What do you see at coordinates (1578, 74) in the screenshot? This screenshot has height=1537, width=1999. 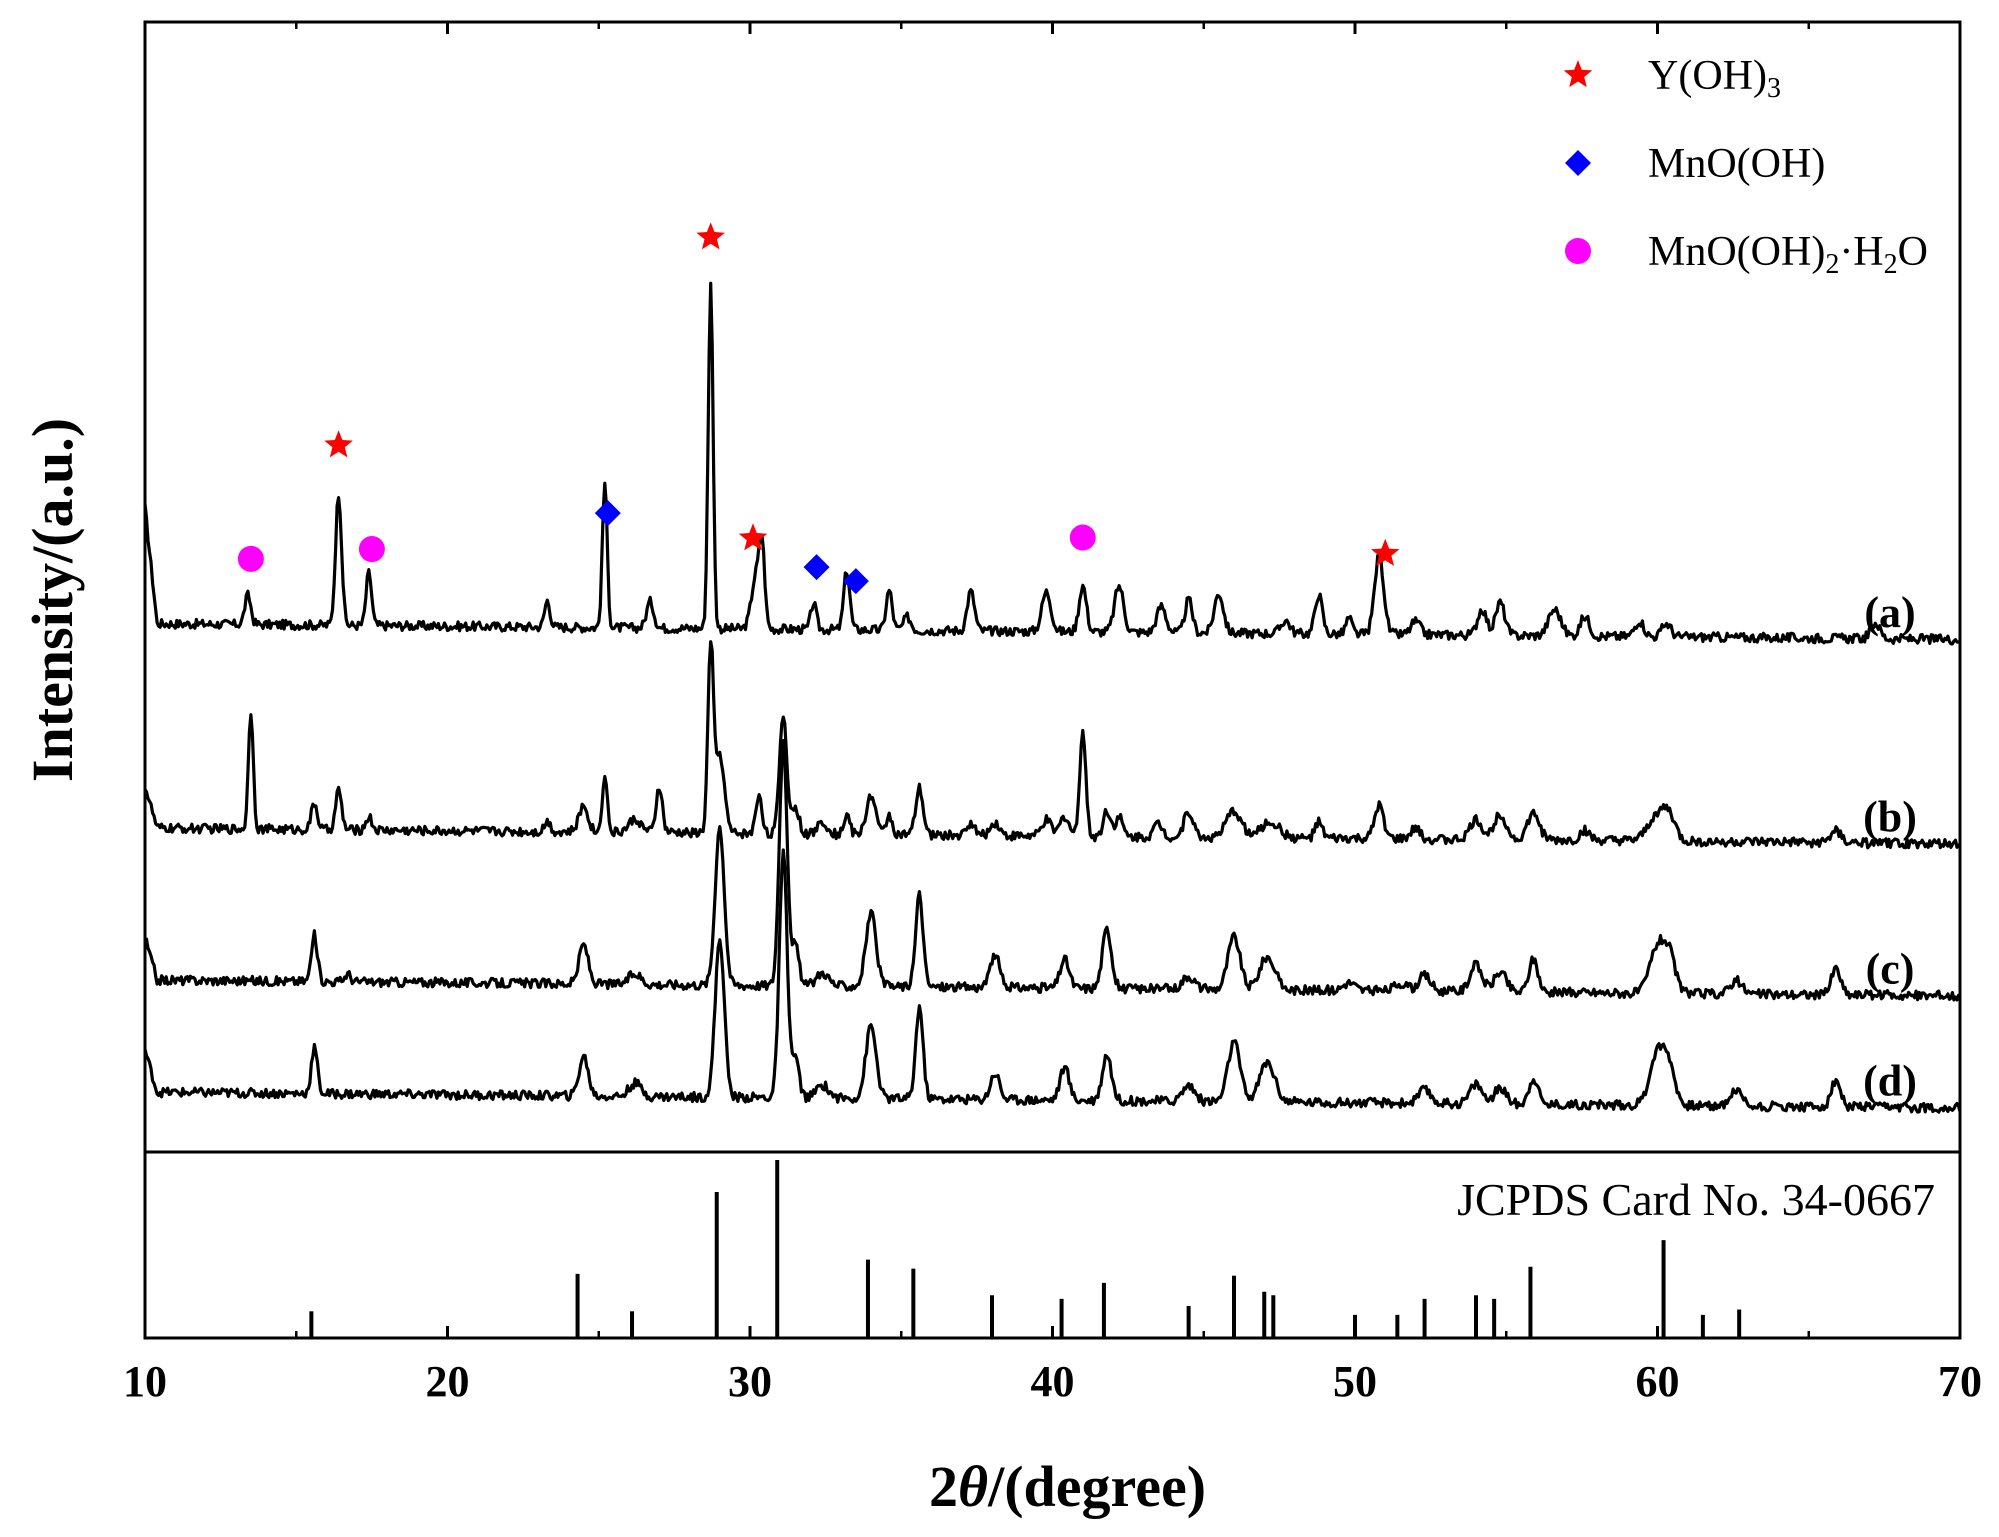 I see `legend-star-icon` at bounding box center [1578, 74].